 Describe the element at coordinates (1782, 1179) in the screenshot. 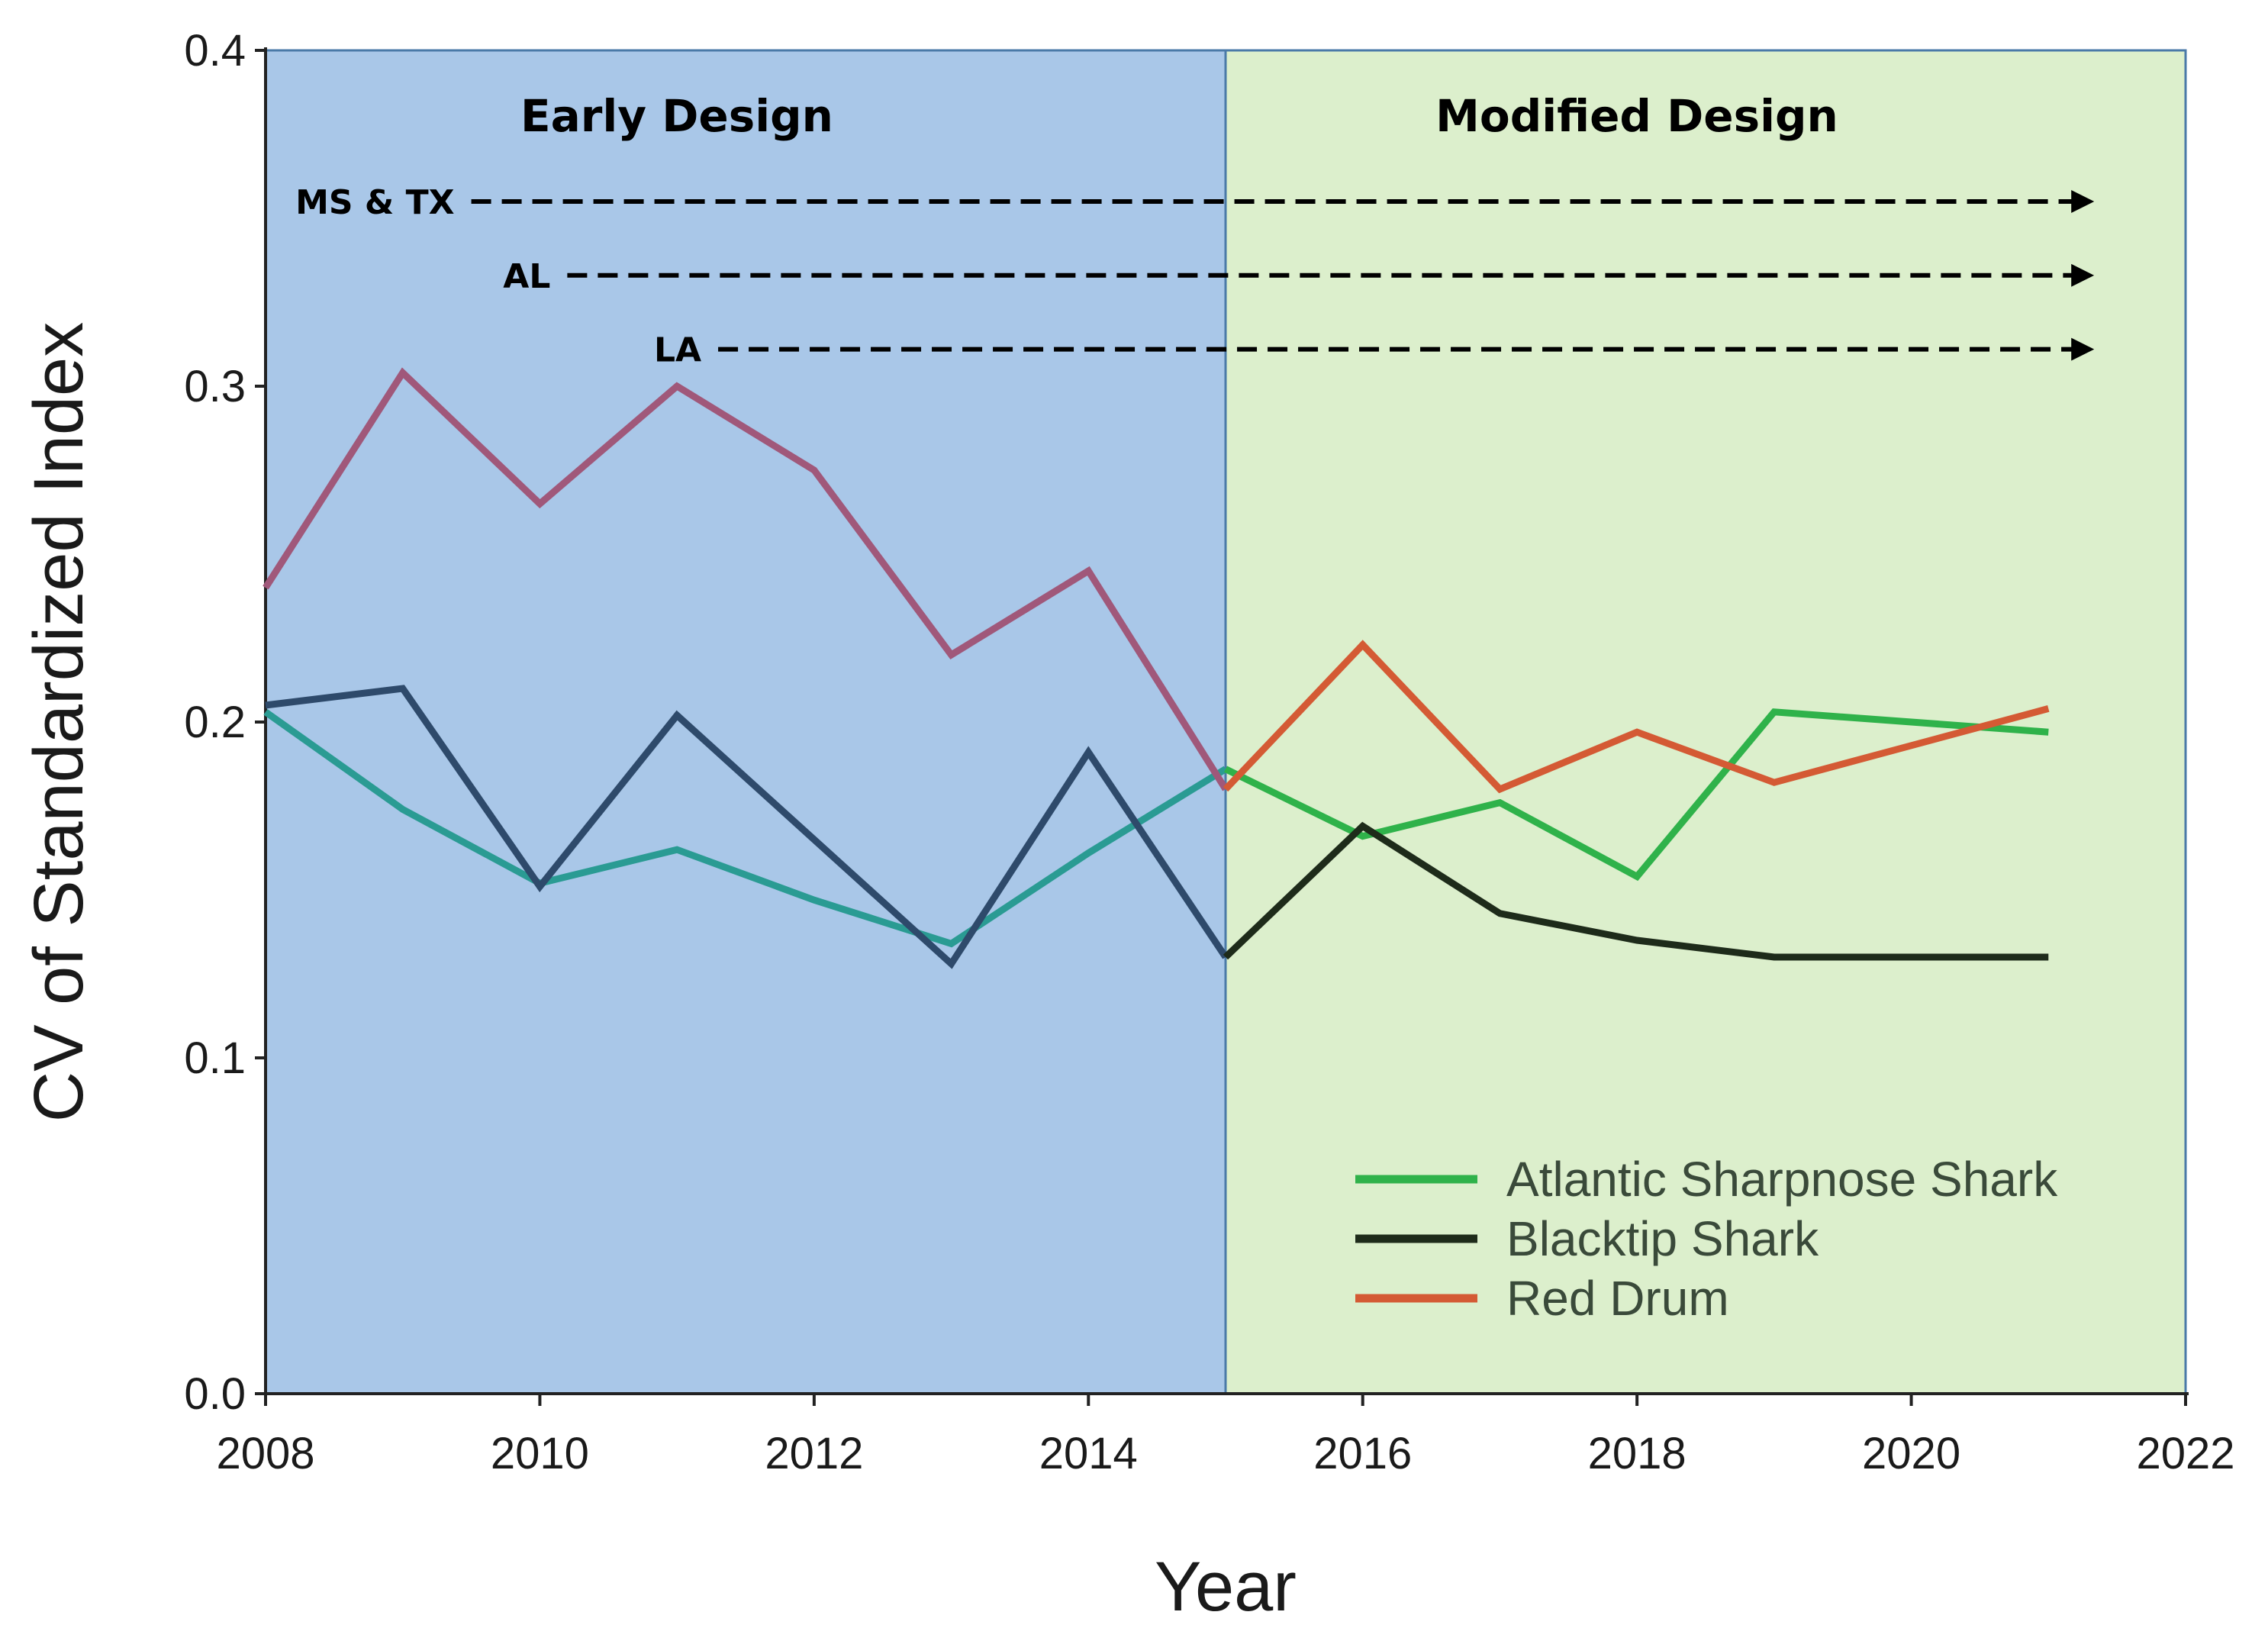

I see `legend-label-atlantic-sharpnose-shark: Atlantic Sharpnose Shark` at that location.